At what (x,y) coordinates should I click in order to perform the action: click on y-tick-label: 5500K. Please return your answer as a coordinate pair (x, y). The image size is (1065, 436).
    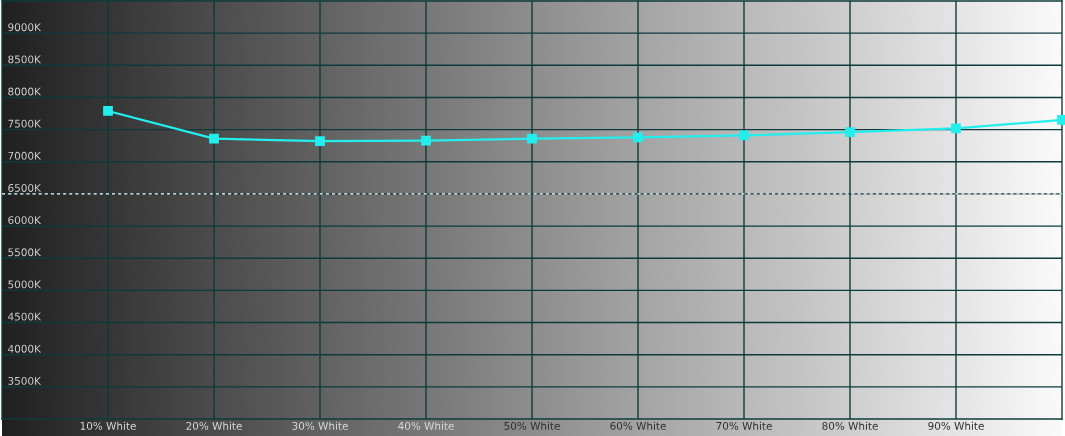
    Looking at the image, I should click on (25, 252).